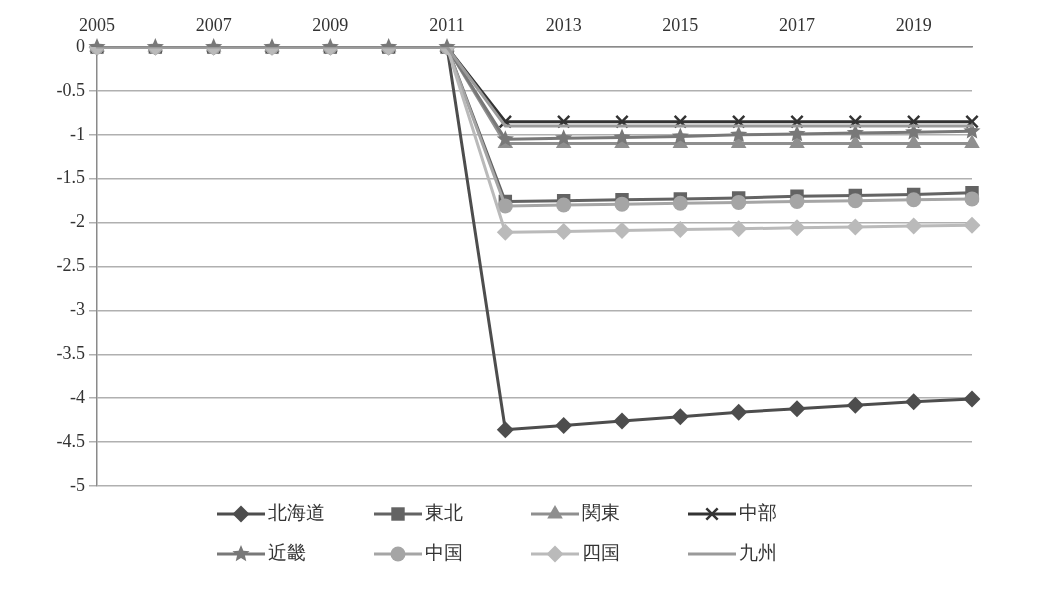 This screenshot has height=597, width=1041. What do you see at coordinates (330, 24) in the screenshot?
I see `x-tick-label: 2009` at bounding box center [330, 24].